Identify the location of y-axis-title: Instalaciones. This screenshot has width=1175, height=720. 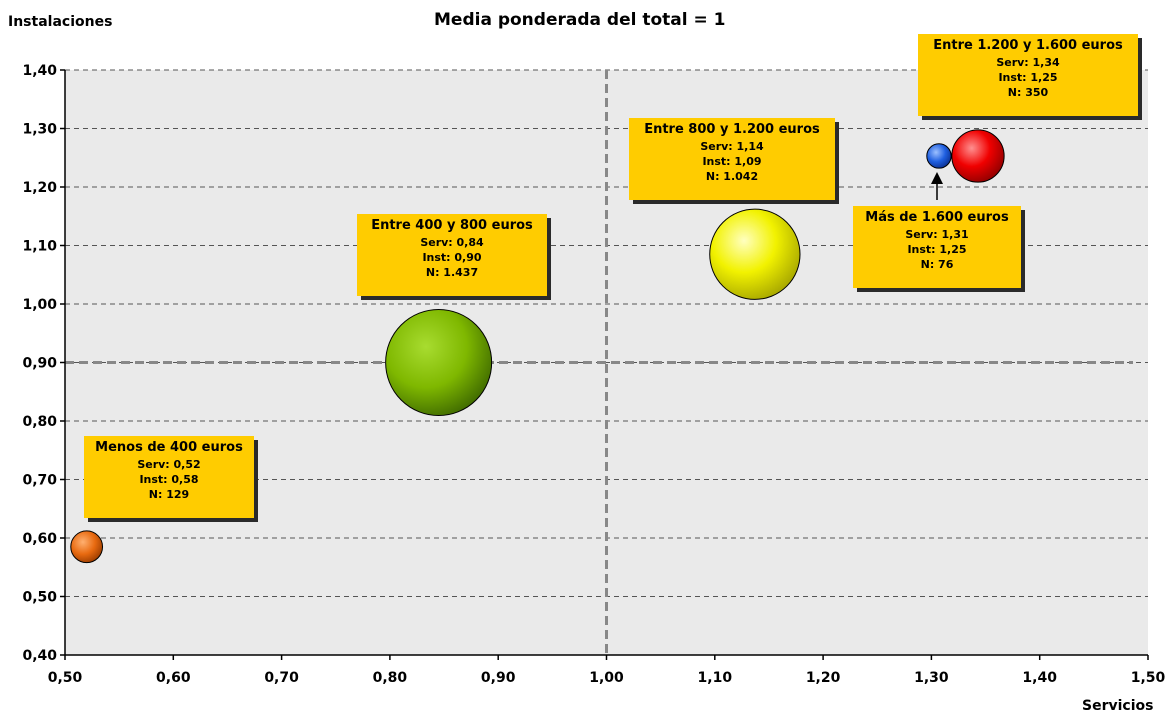
(60, 22).